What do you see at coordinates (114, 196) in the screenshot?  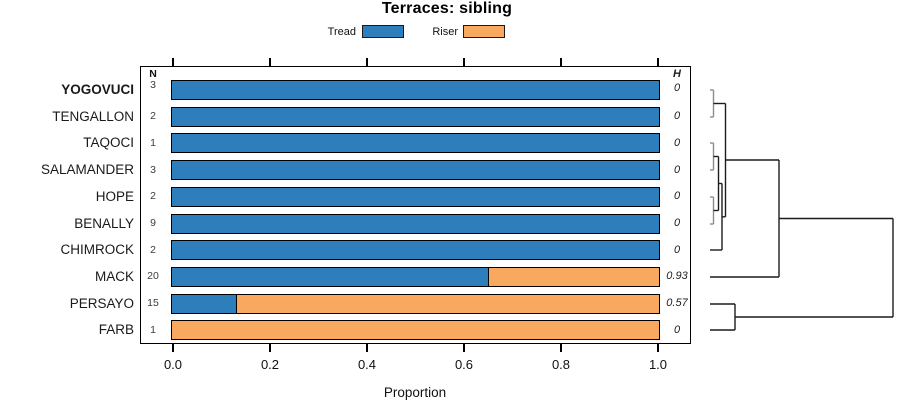 I see `row-label: HOPE` at bounding box center [114, 196].